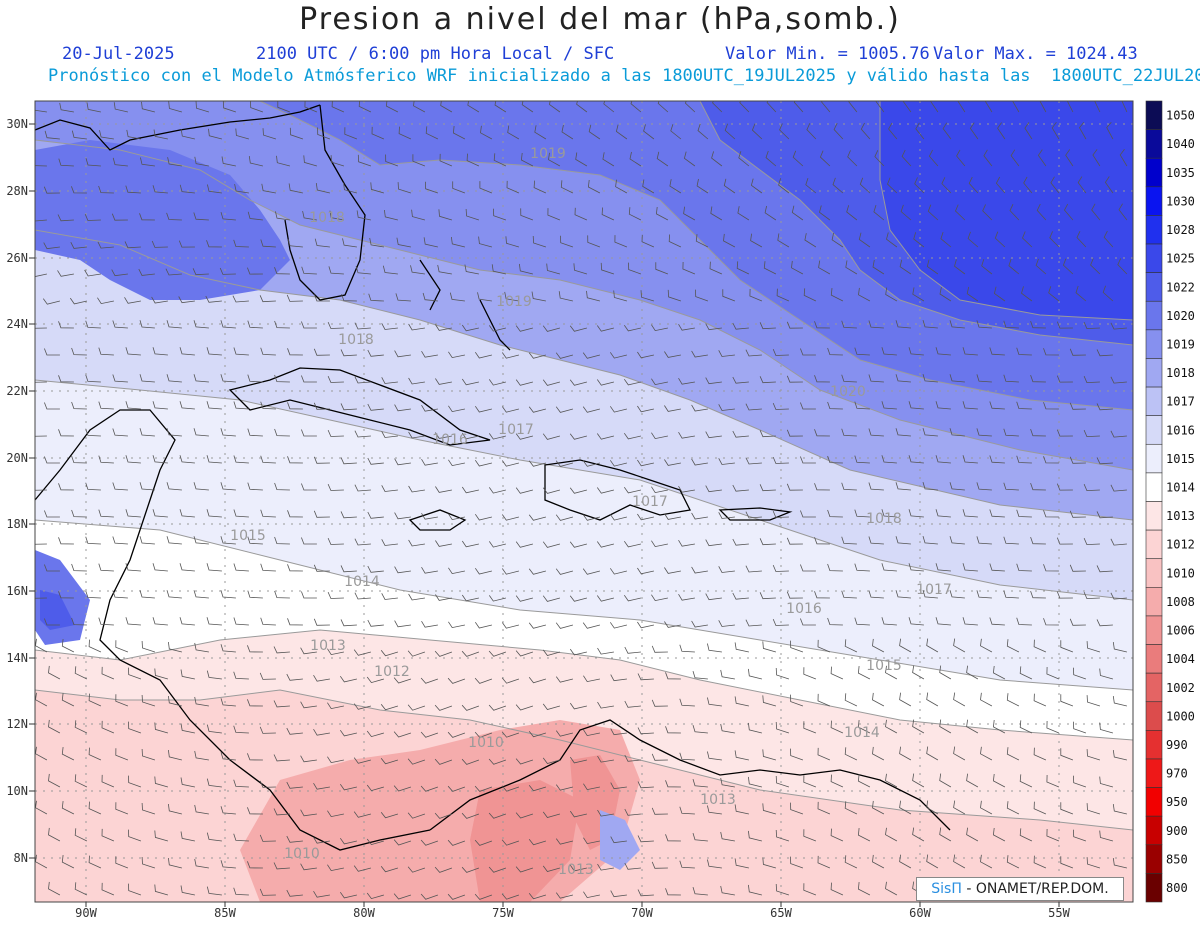 The height and width of the screenshot is (927, 1200). What do you see at coordinates (848, 392) in the screenshot?
I see `contour-label: 1020` at bounding box center [848, 392].